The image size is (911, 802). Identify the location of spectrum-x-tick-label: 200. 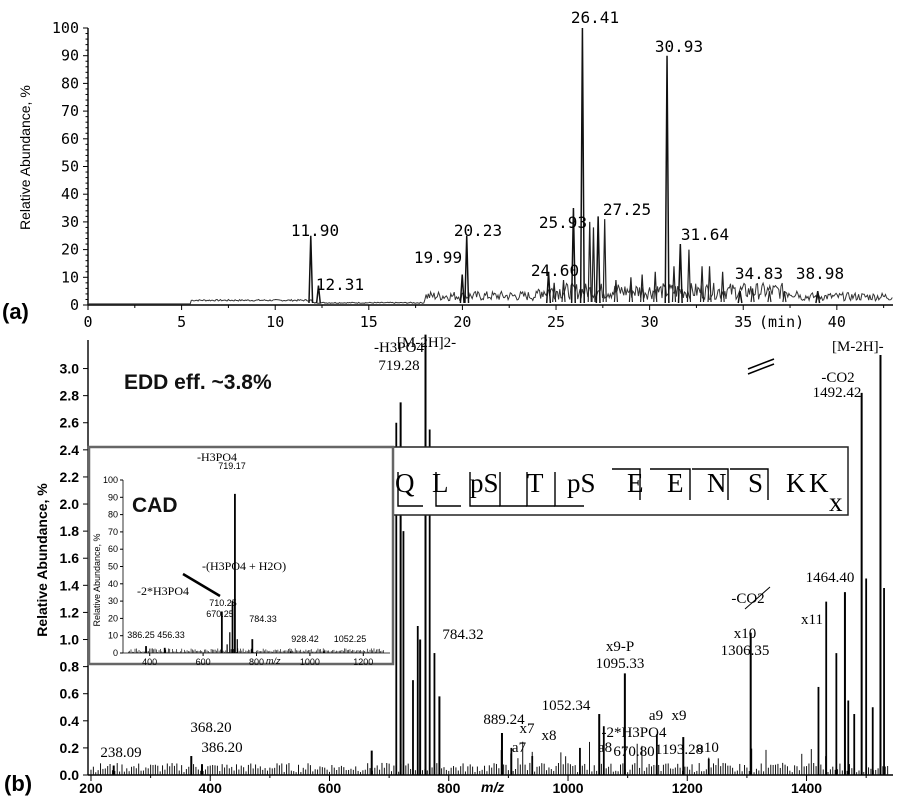
(91, 788).